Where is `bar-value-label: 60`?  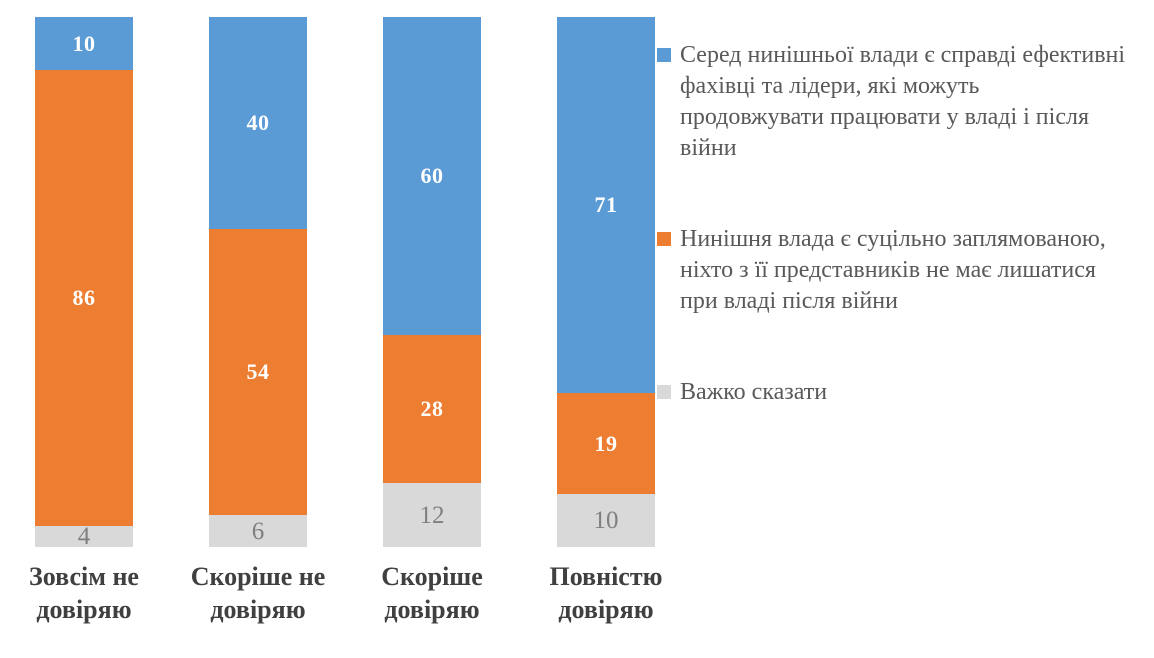
bar-value-label: 60 is located at coordinates (432, 175).